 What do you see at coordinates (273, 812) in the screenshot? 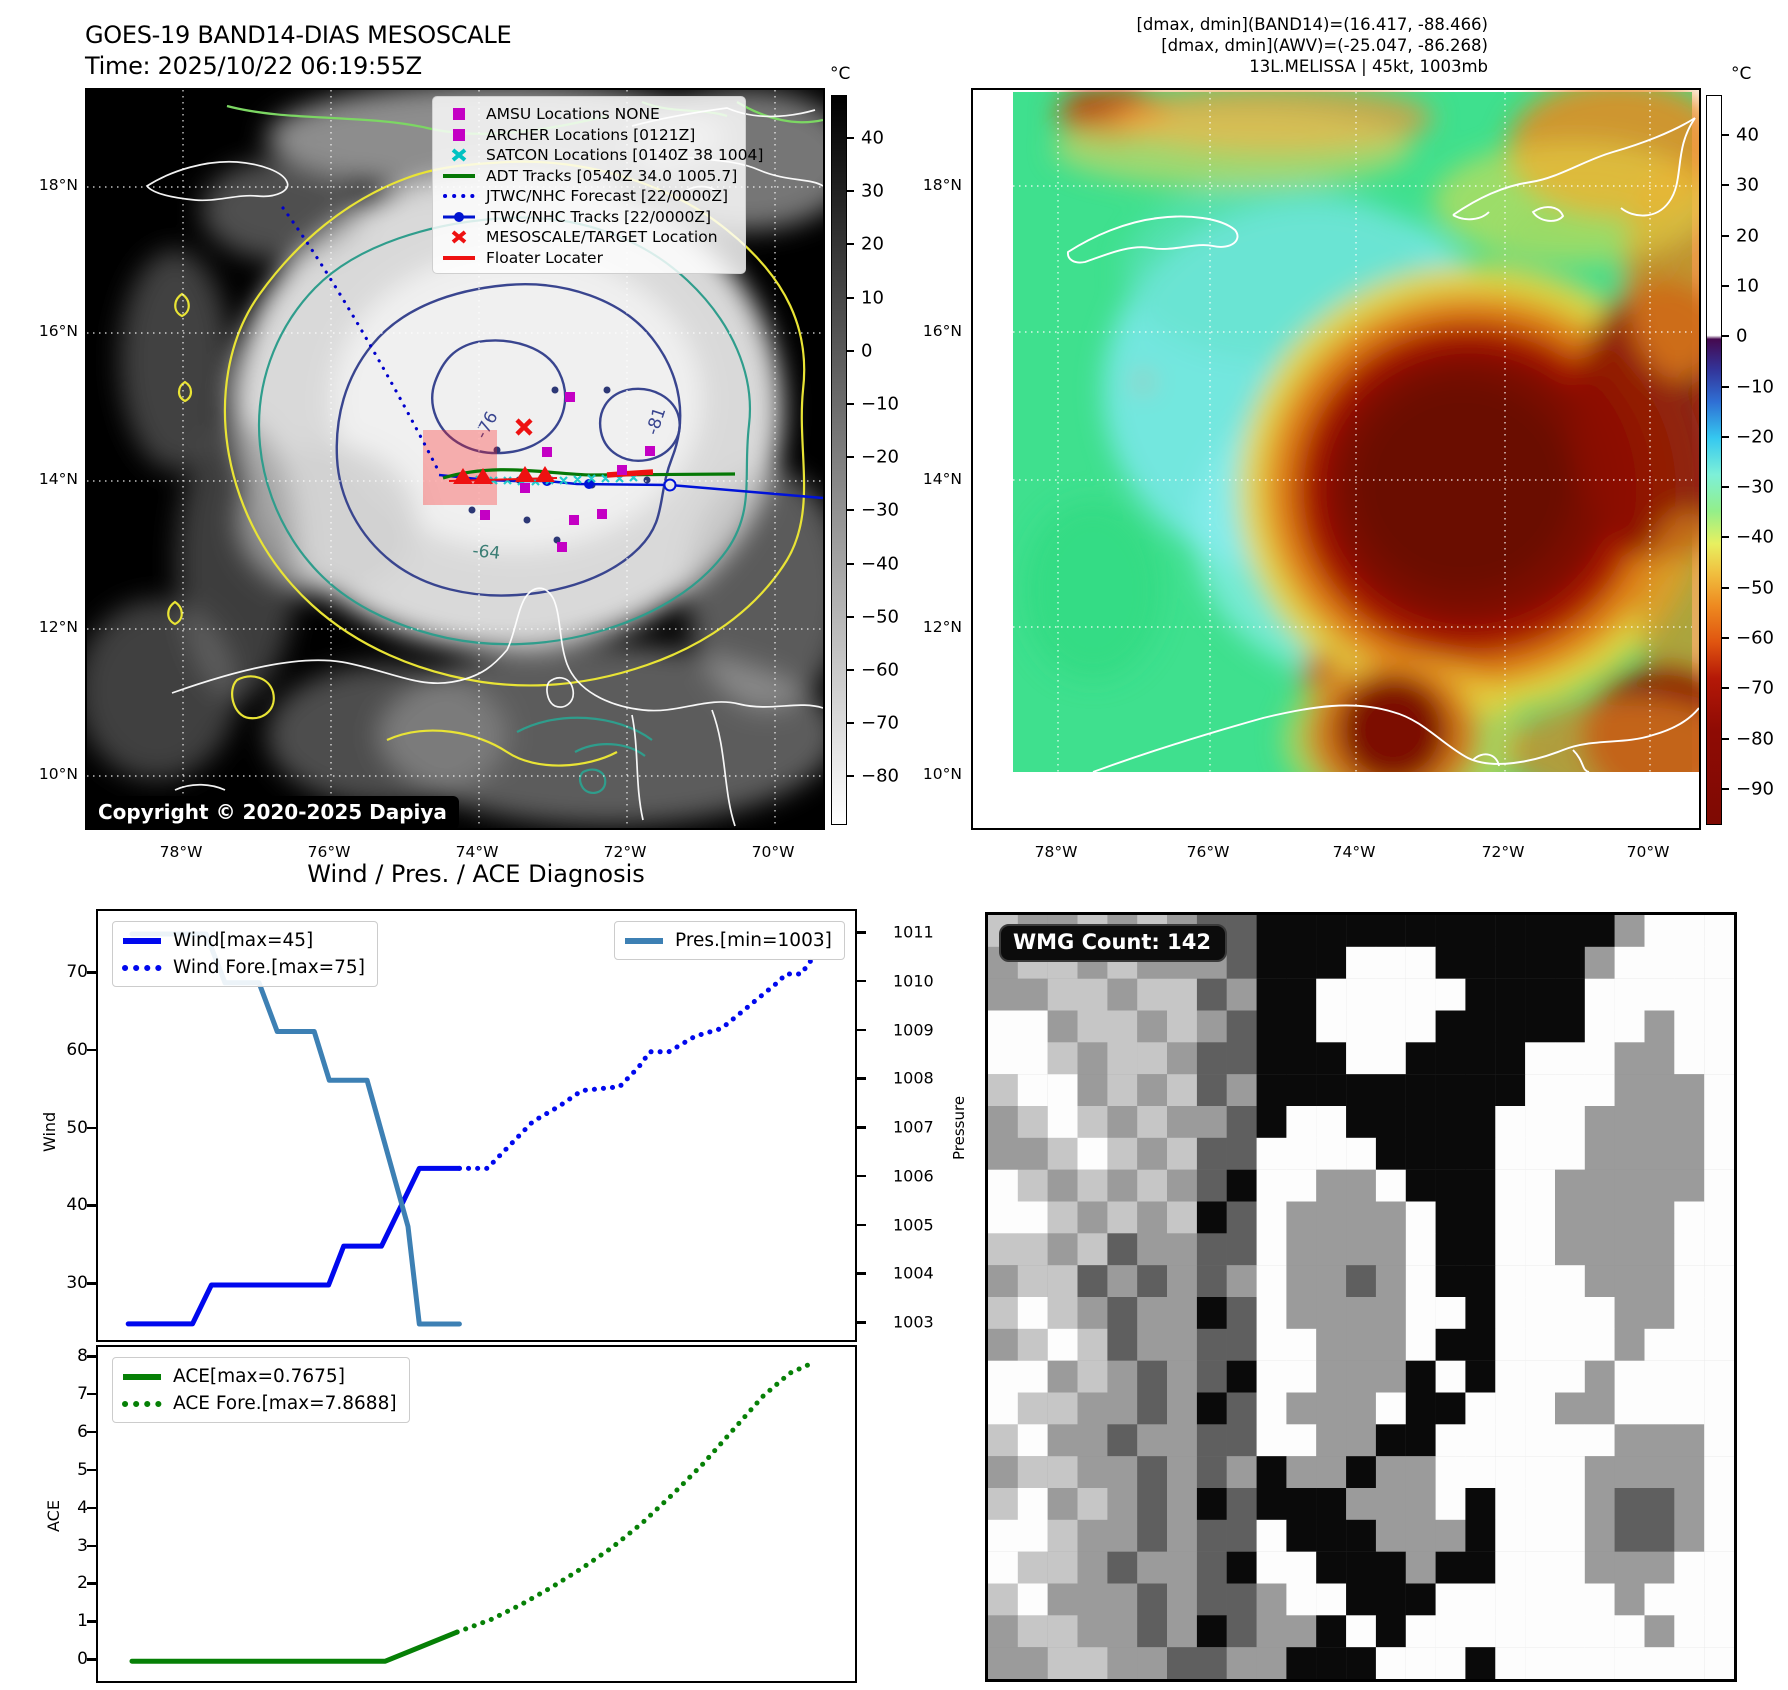
I see `copyright-chip: Copyright © 2020-2025 Dapiya` at bounding box center [273, 812].